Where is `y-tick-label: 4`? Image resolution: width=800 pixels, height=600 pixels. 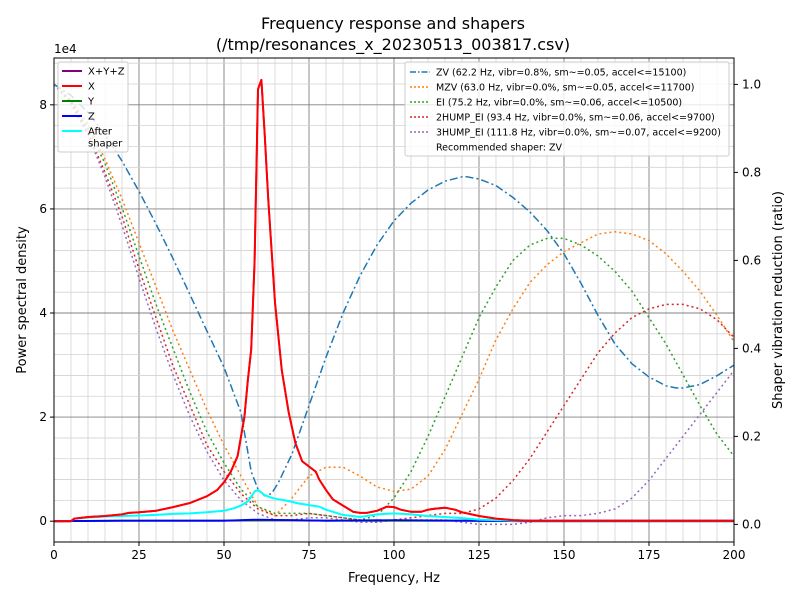 y-tick-label: 4 is located at coordinates (43, 313).